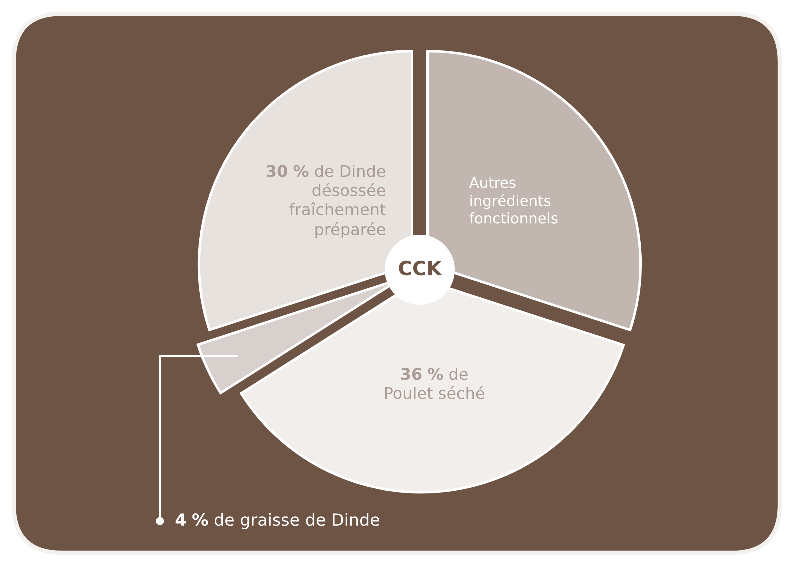 This screenshot has width=794, height=567. Describe the element at coordinates (420, 268) in the screenshot. I see `text: CCK` at that location.